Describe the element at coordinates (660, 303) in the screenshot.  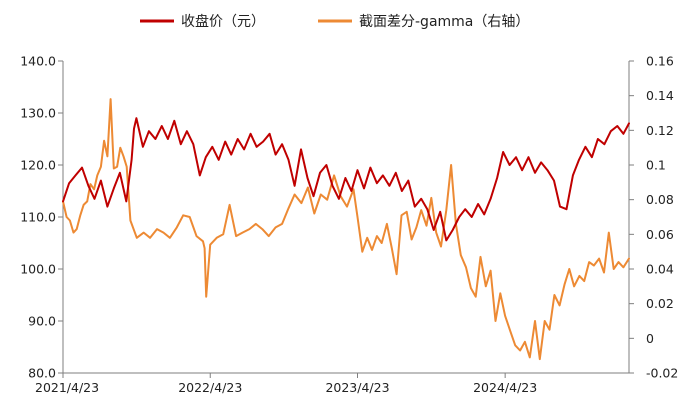
I see `right-axis-tick-label: 0.02` at that location.